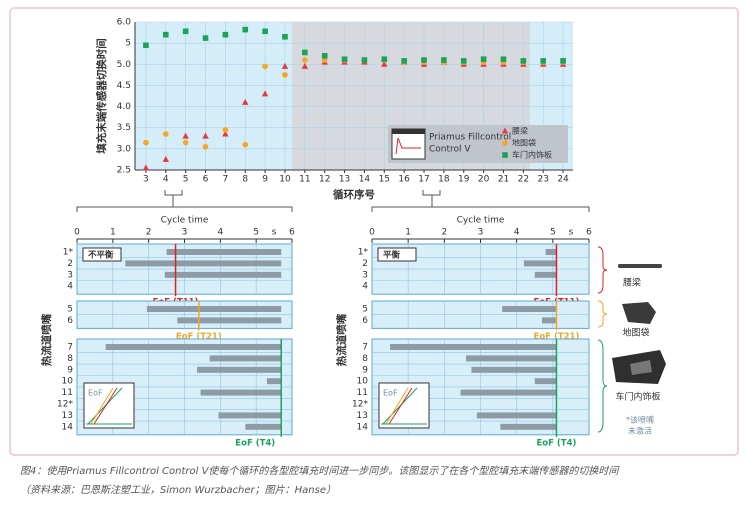  Describe the element at coordinates (245, 180) in the screenshot. I see `x-tick-label: 8` at that location.